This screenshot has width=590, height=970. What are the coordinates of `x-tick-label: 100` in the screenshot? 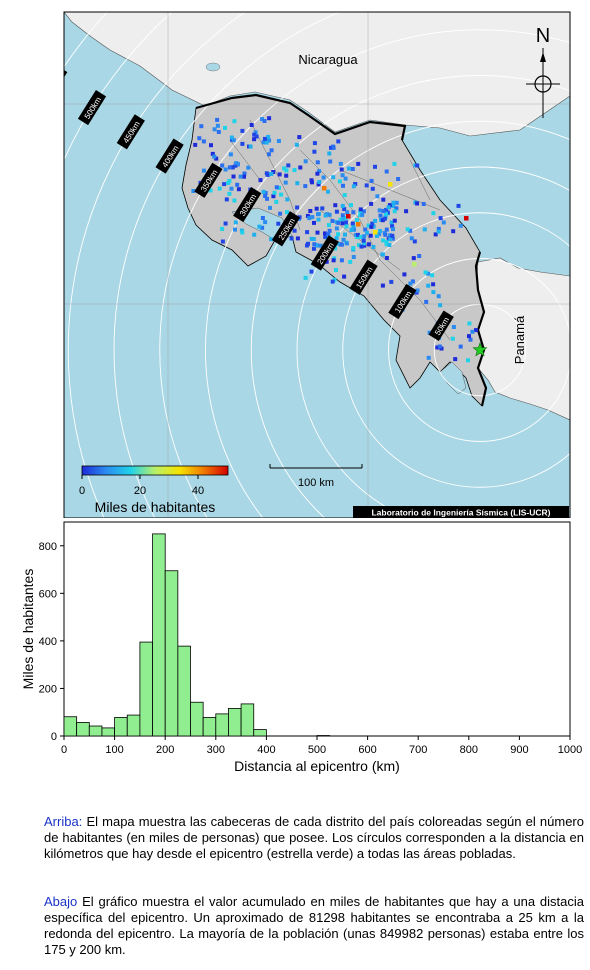 It's located at (114, 750).